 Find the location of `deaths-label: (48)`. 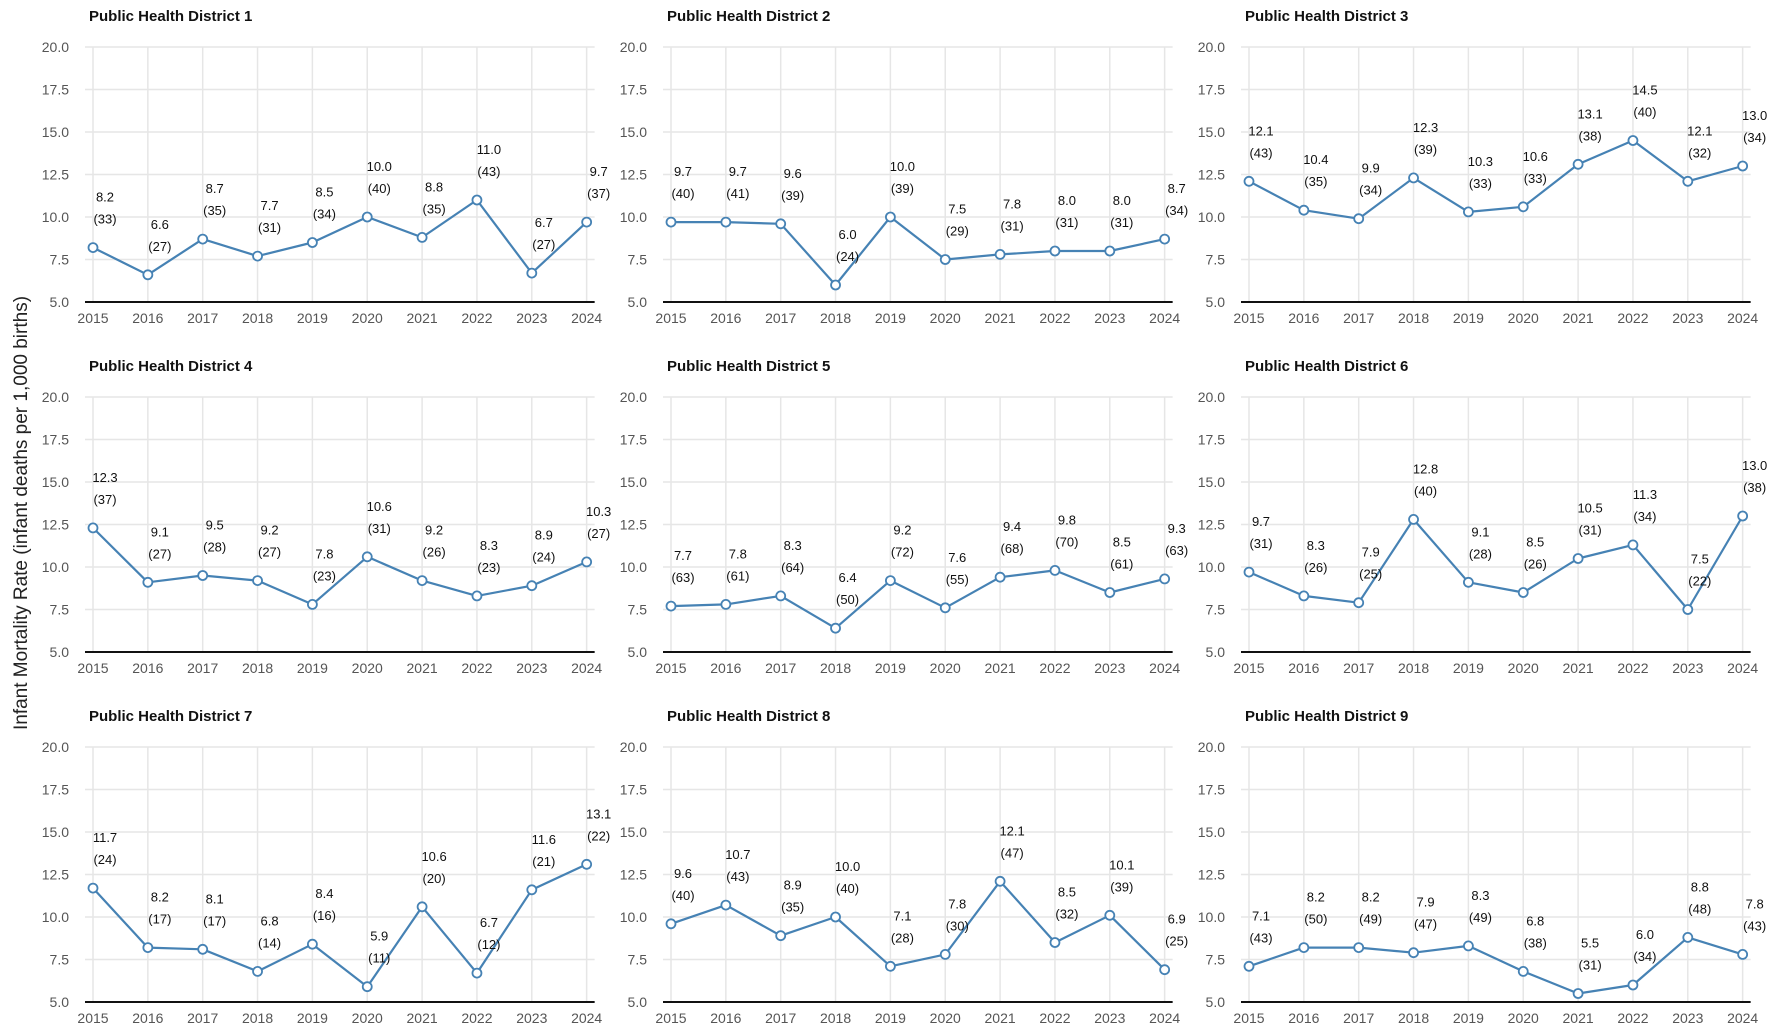

deaths-label: (48) is located at coordinates (1699, 908).